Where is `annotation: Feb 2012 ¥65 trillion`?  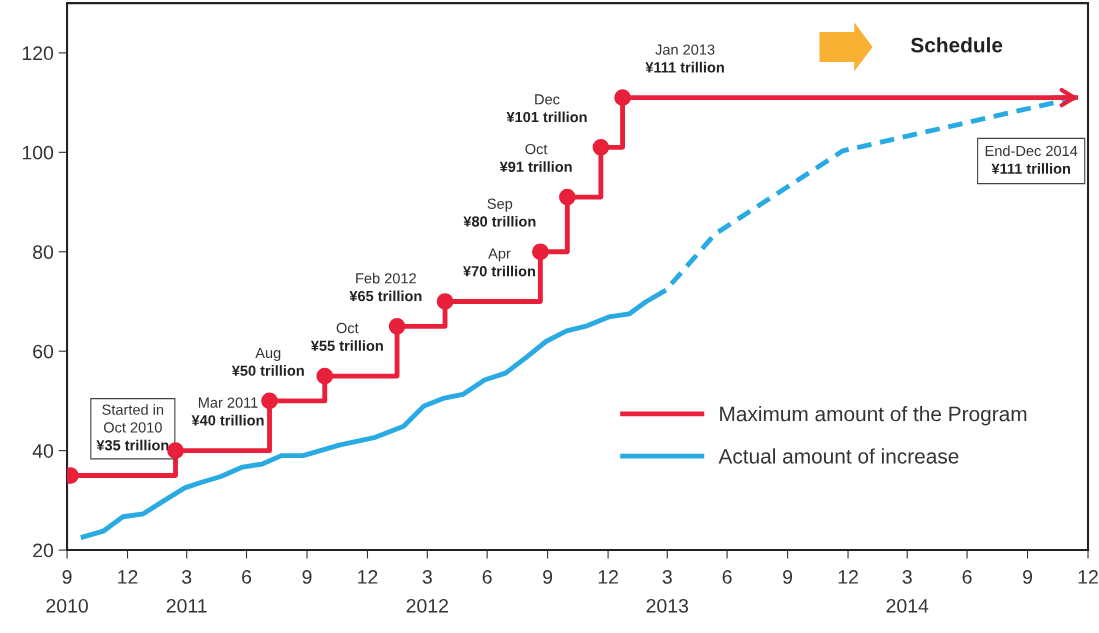 annotation: Feb 2012 ¥65 trillion is located at coordinates (385, 287).